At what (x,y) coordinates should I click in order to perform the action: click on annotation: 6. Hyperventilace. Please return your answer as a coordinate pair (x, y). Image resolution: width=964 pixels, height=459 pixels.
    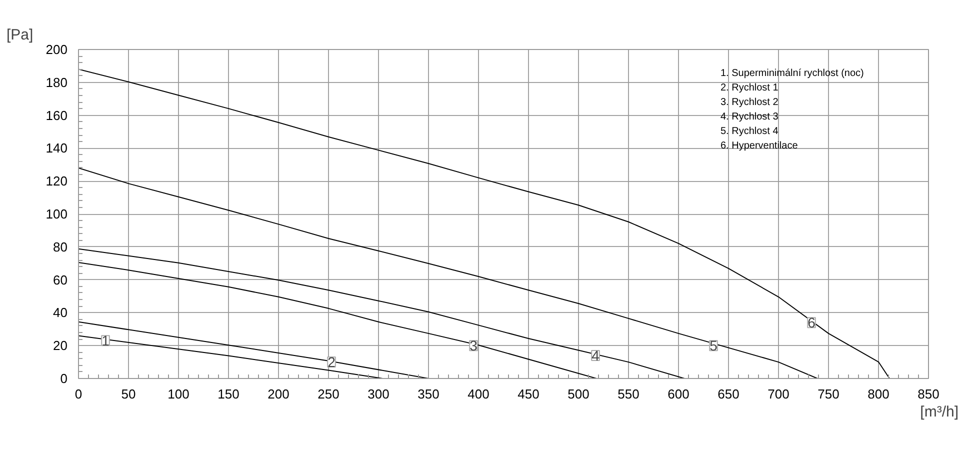
    Looking at the image, I should click on (759, 146).